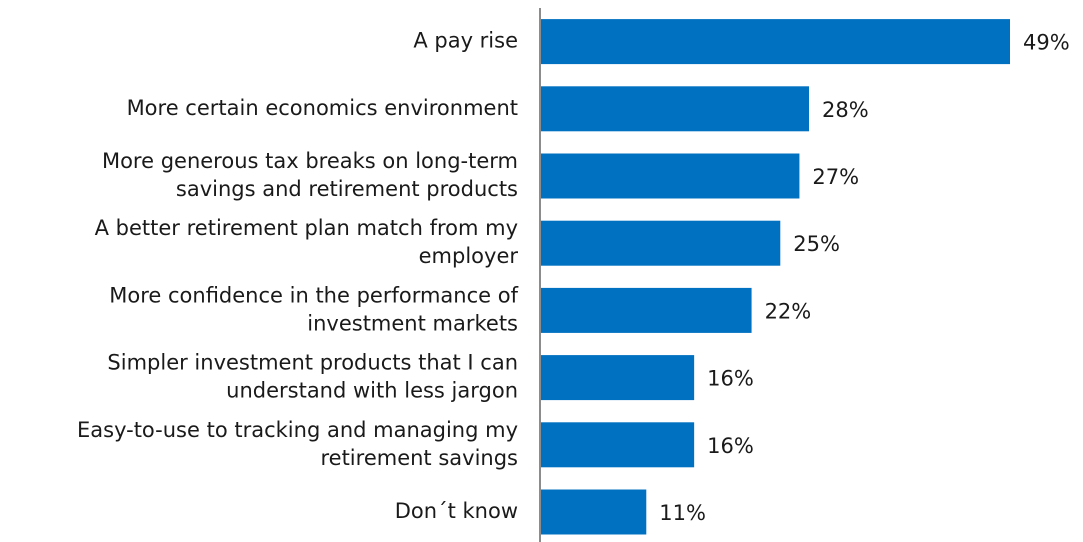 The width and height of the screenshot is (1083, 542). I want to click on category-label: More certain economics environment, so click(322, 108).